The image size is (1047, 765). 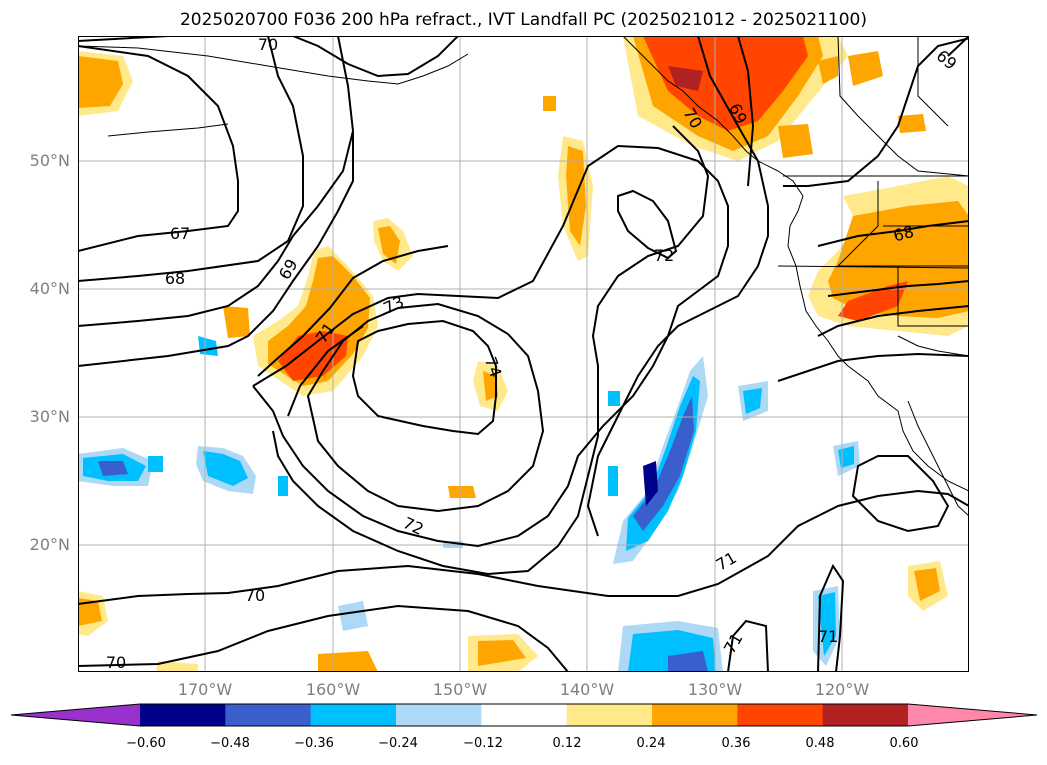 I want to click on contour-label: 69, so click(x=947, y=60).